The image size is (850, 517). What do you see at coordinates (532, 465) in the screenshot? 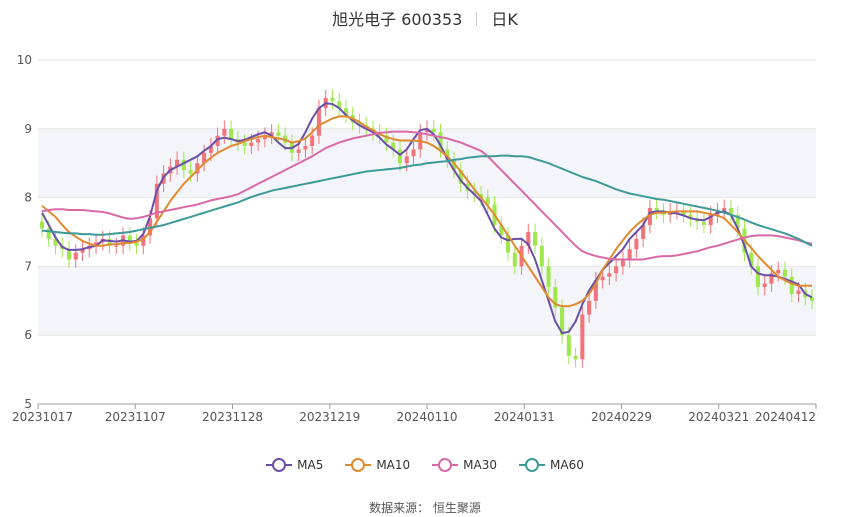
I see `legend-marker-ma60` at bounding box center [532, 465].